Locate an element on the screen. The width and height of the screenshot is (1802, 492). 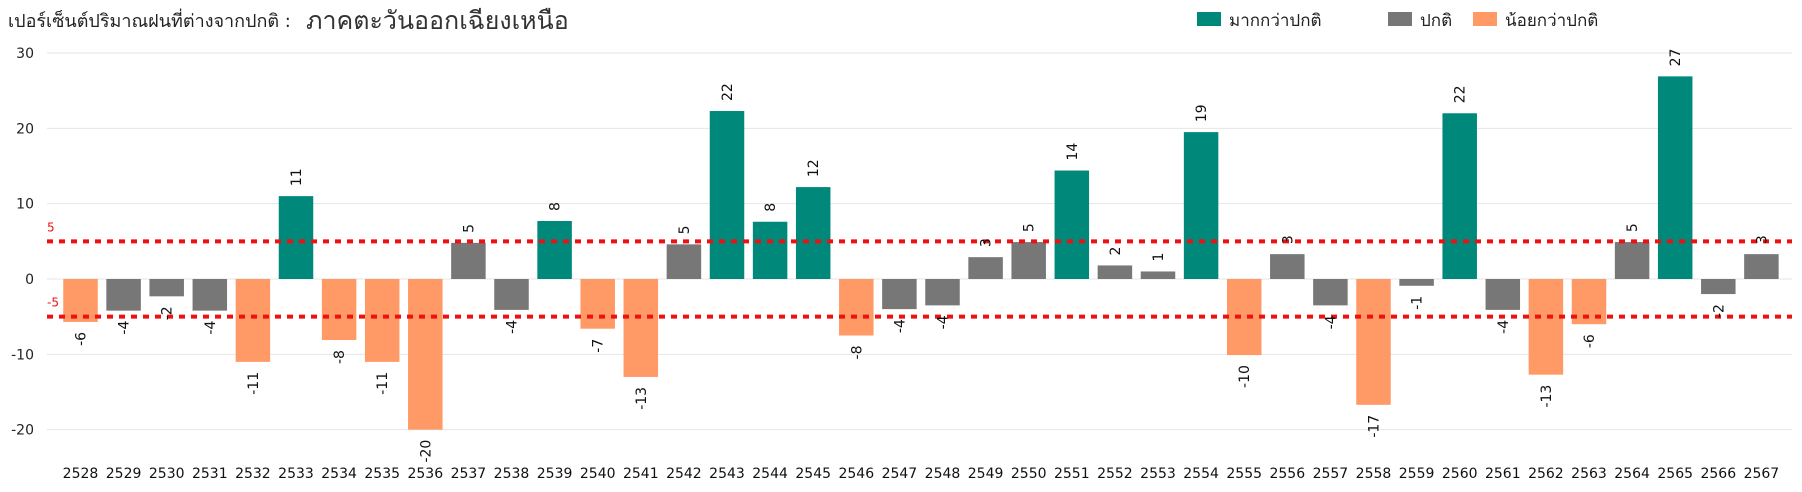
y-tick-label: -10 is located at coordinates (22, 355).